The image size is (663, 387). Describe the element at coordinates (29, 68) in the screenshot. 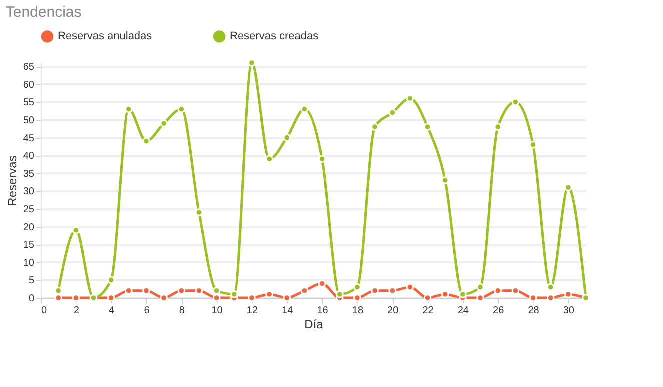

I see `y-tick-label: 65` at that location.